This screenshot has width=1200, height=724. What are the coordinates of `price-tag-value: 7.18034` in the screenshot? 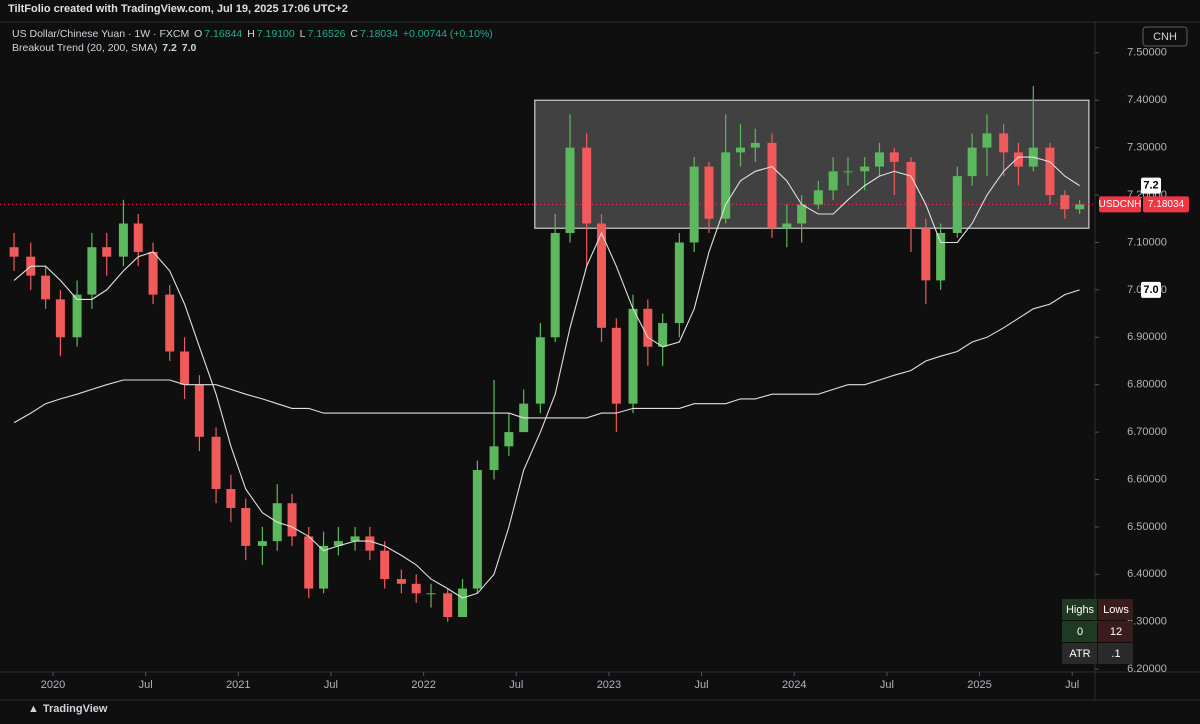 It's located at (1166, 204).